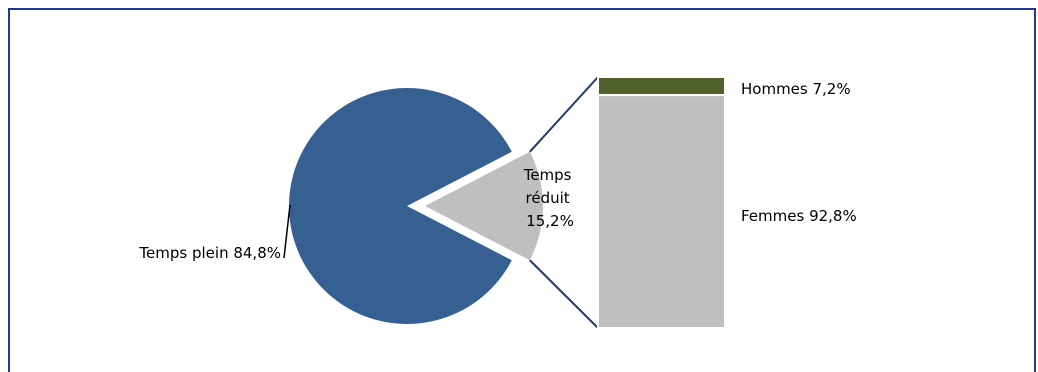 The image size is (1038, 372). What do you see at coordinates (796, 89) in the screenshot?
I see `label-hommes: Hommes 7,2%` at bounding box center [796, 89].